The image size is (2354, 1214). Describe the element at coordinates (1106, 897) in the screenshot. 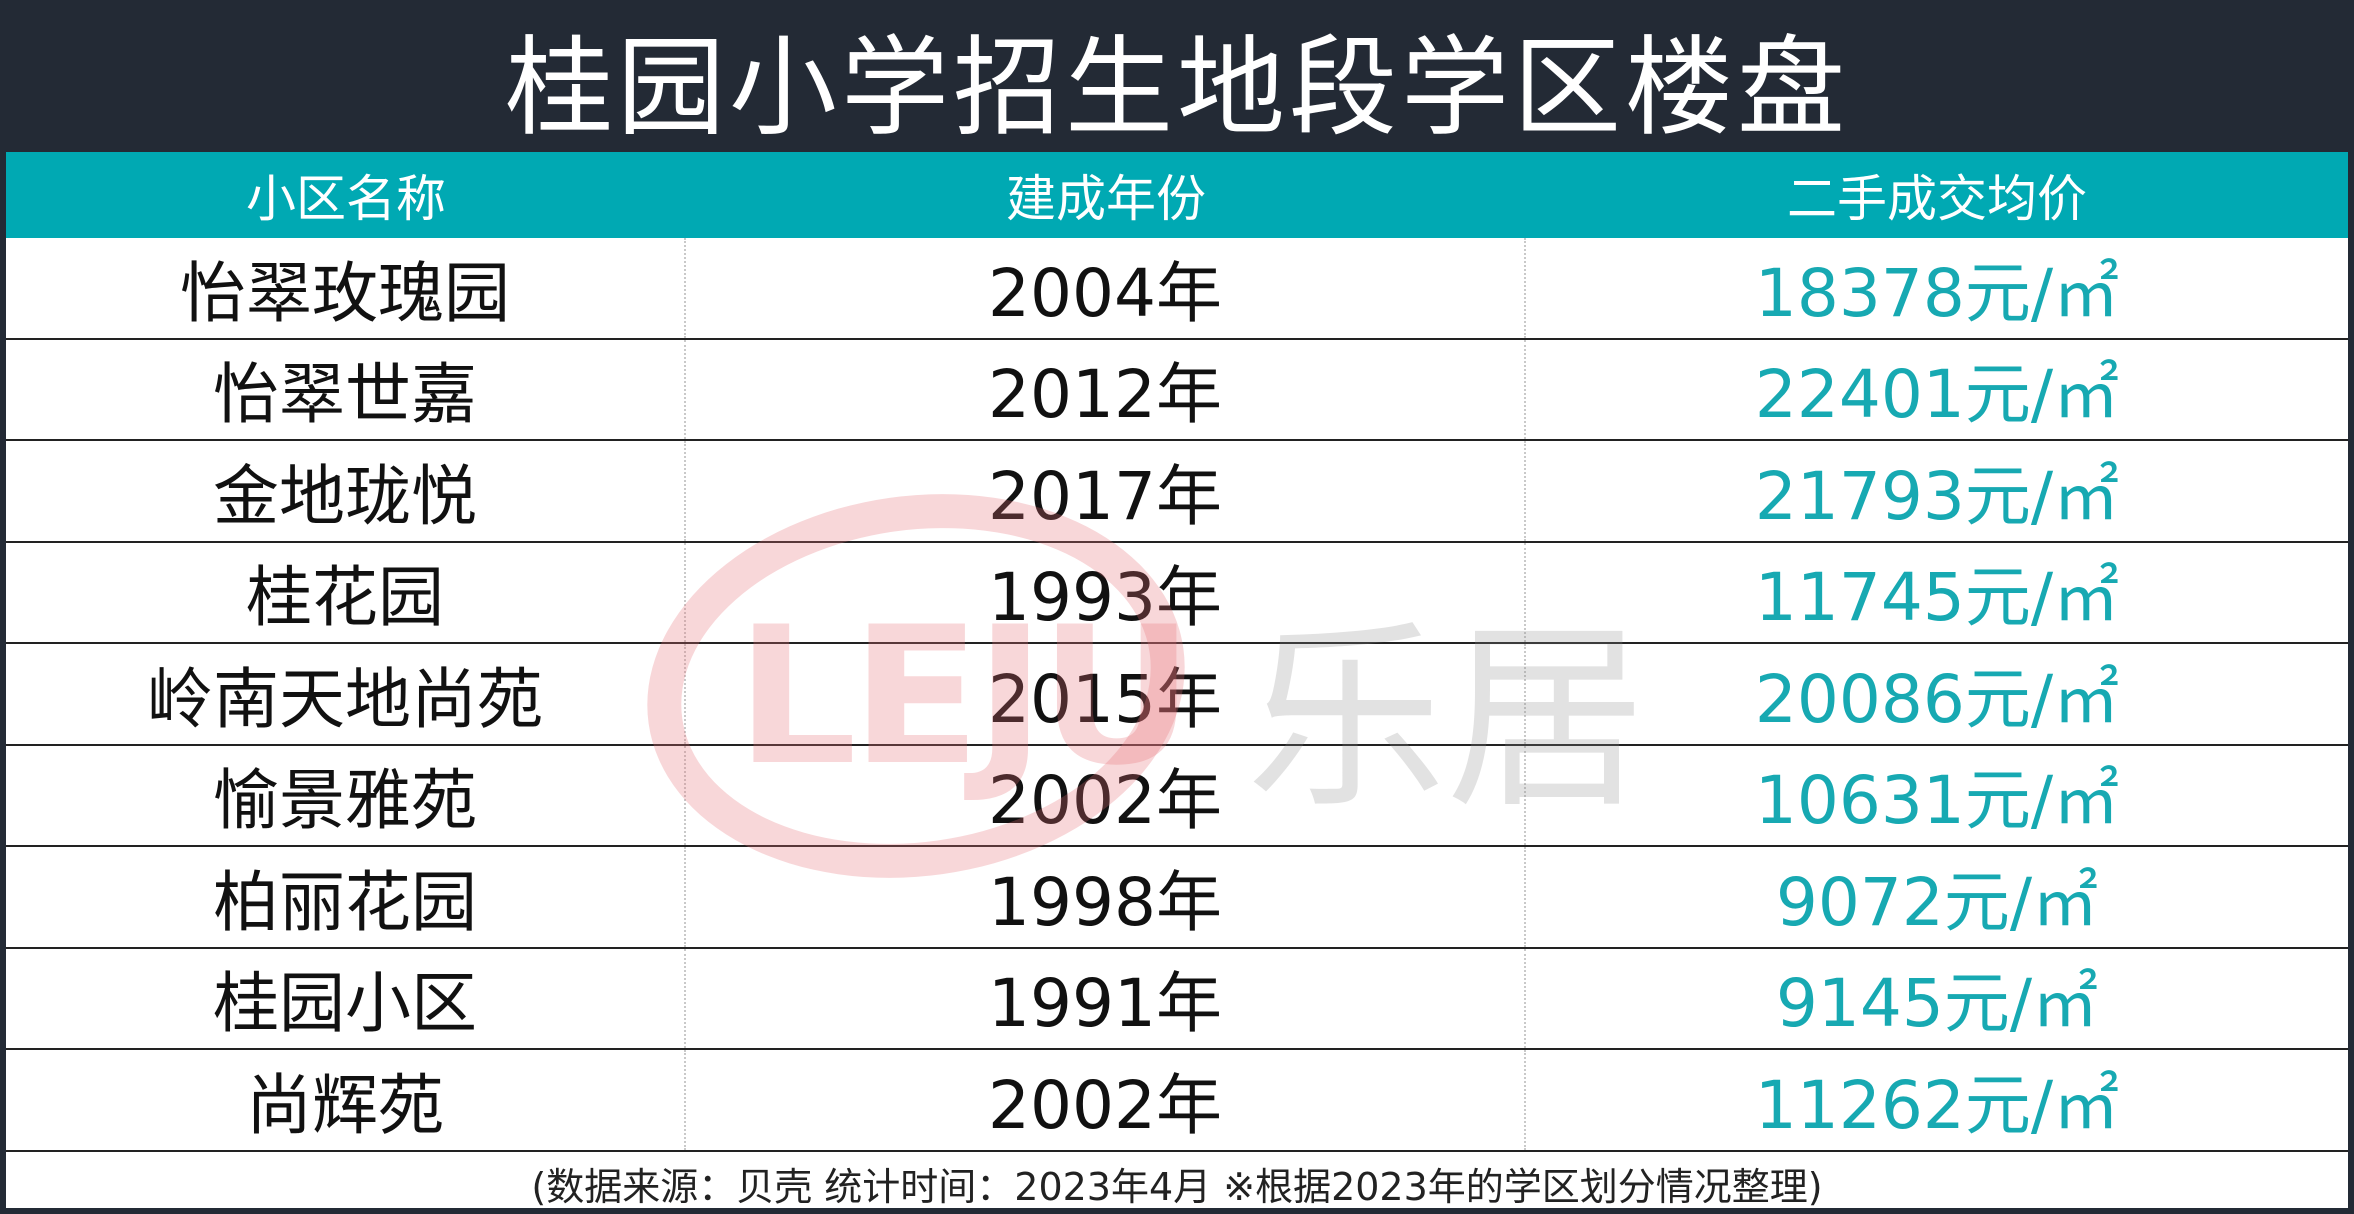

I see `cell-year: 1998年` at that location.